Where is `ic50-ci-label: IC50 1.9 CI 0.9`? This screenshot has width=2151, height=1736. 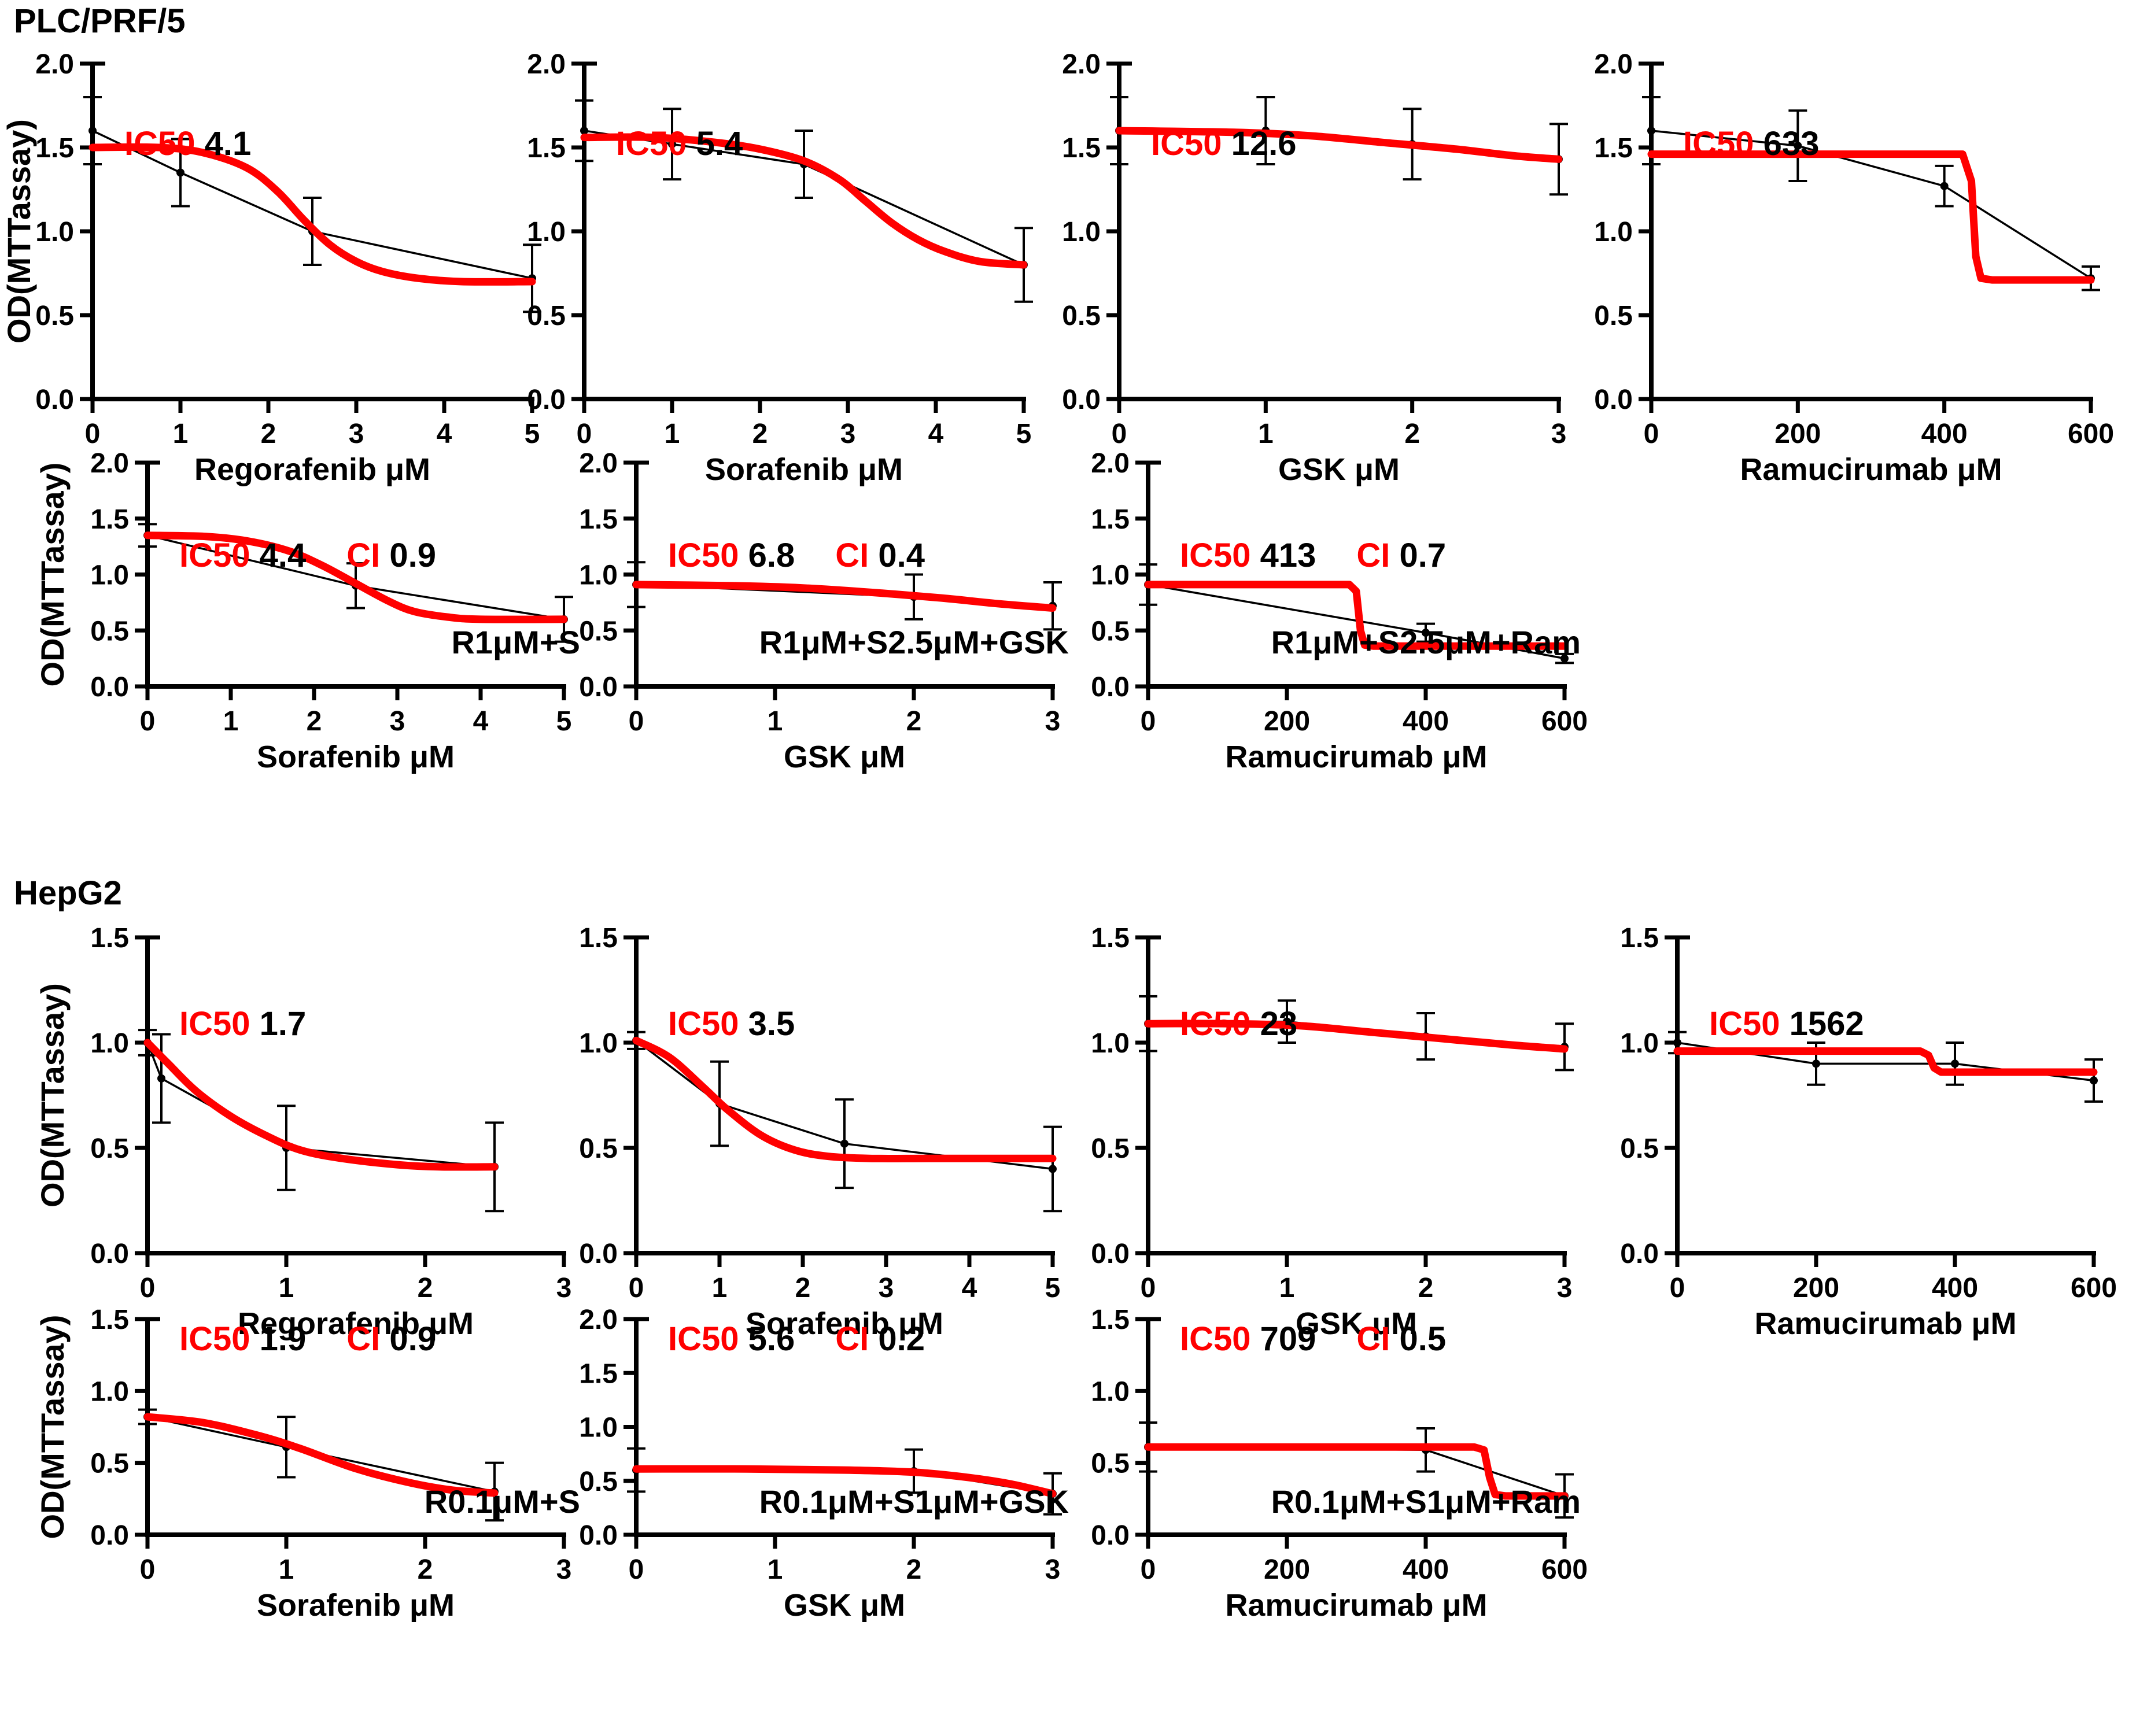
ic50-ci-label: IC50 1.9 CI 0.9 is located at coordinates (307, 1339).